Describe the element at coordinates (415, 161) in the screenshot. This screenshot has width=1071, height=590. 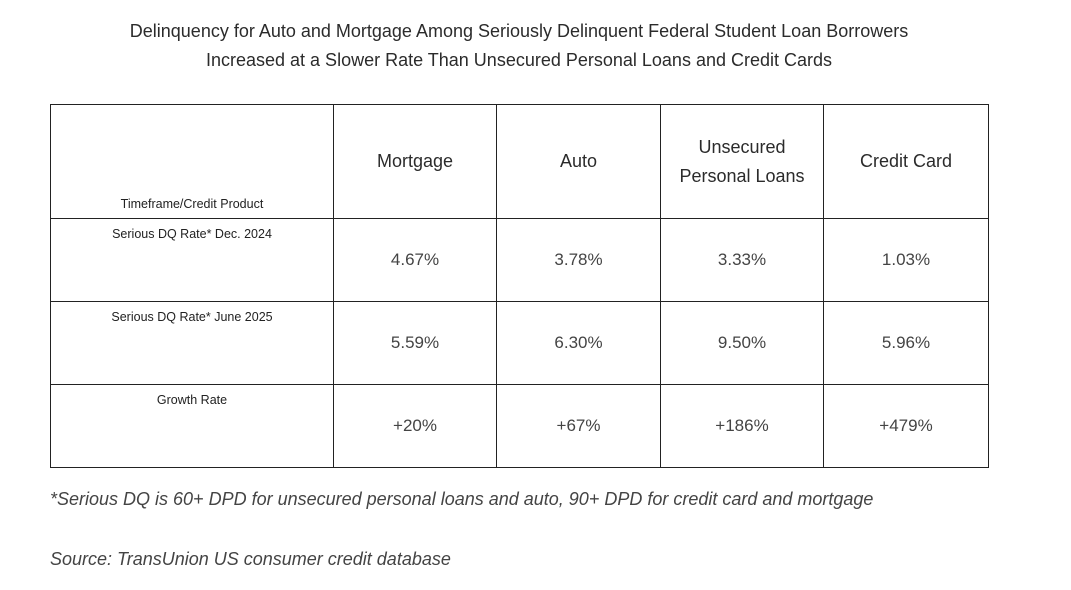
I see `column-header-mortgage: Mortgage` at that location.